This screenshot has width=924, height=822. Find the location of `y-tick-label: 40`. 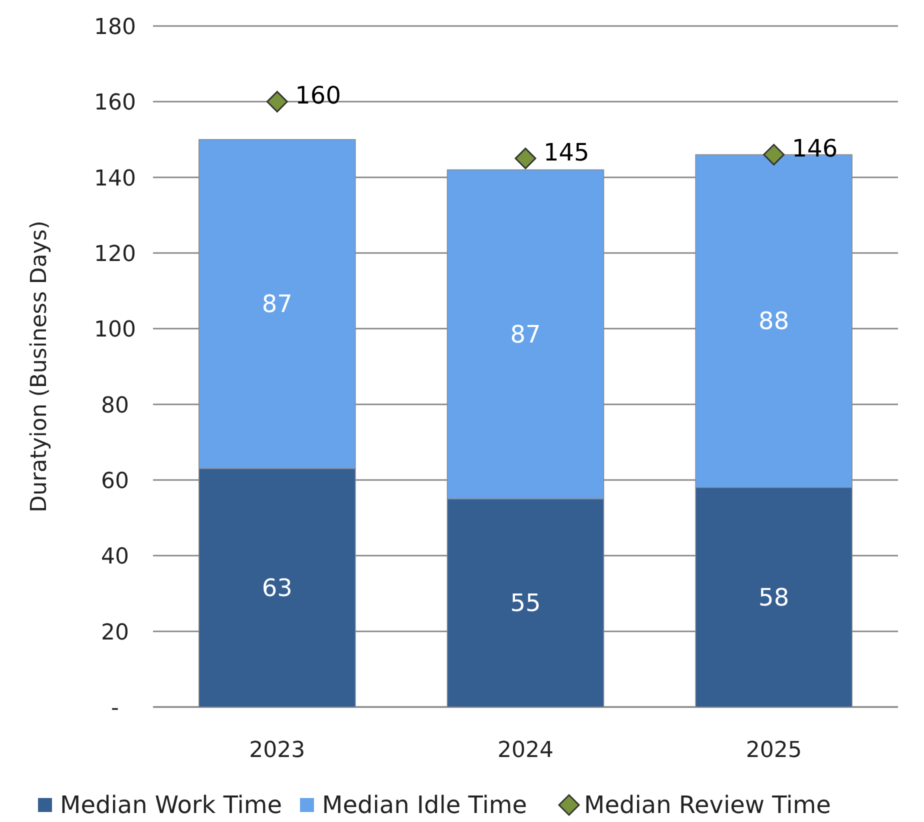

y-tick-label: 40 is located at coordinates (115, 557).